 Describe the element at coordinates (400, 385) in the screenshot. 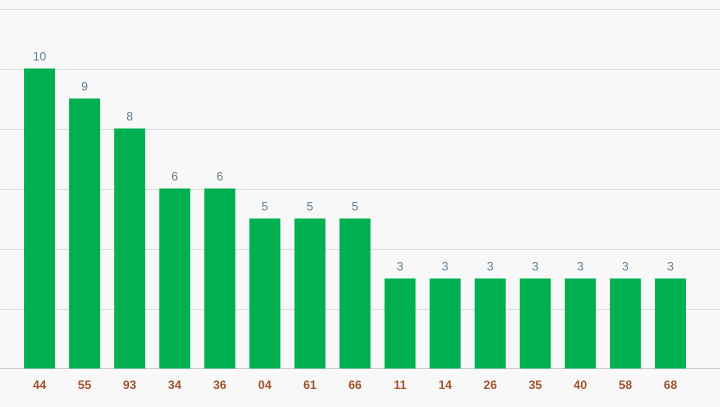

I see `category-label: 11` at that location.